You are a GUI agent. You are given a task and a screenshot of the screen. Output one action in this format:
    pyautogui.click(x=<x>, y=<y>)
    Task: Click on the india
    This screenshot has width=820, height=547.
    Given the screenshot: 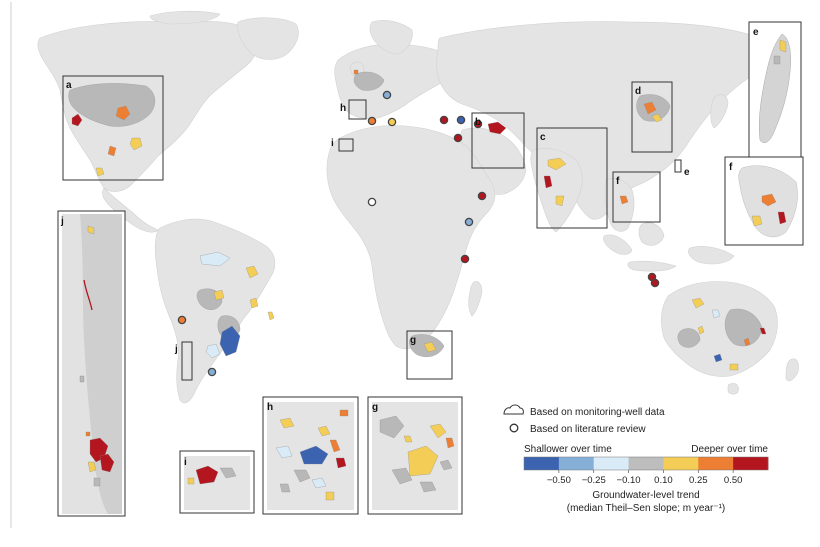 What is the action you would take?
    pyautogui.click(x=556, y=190)
    